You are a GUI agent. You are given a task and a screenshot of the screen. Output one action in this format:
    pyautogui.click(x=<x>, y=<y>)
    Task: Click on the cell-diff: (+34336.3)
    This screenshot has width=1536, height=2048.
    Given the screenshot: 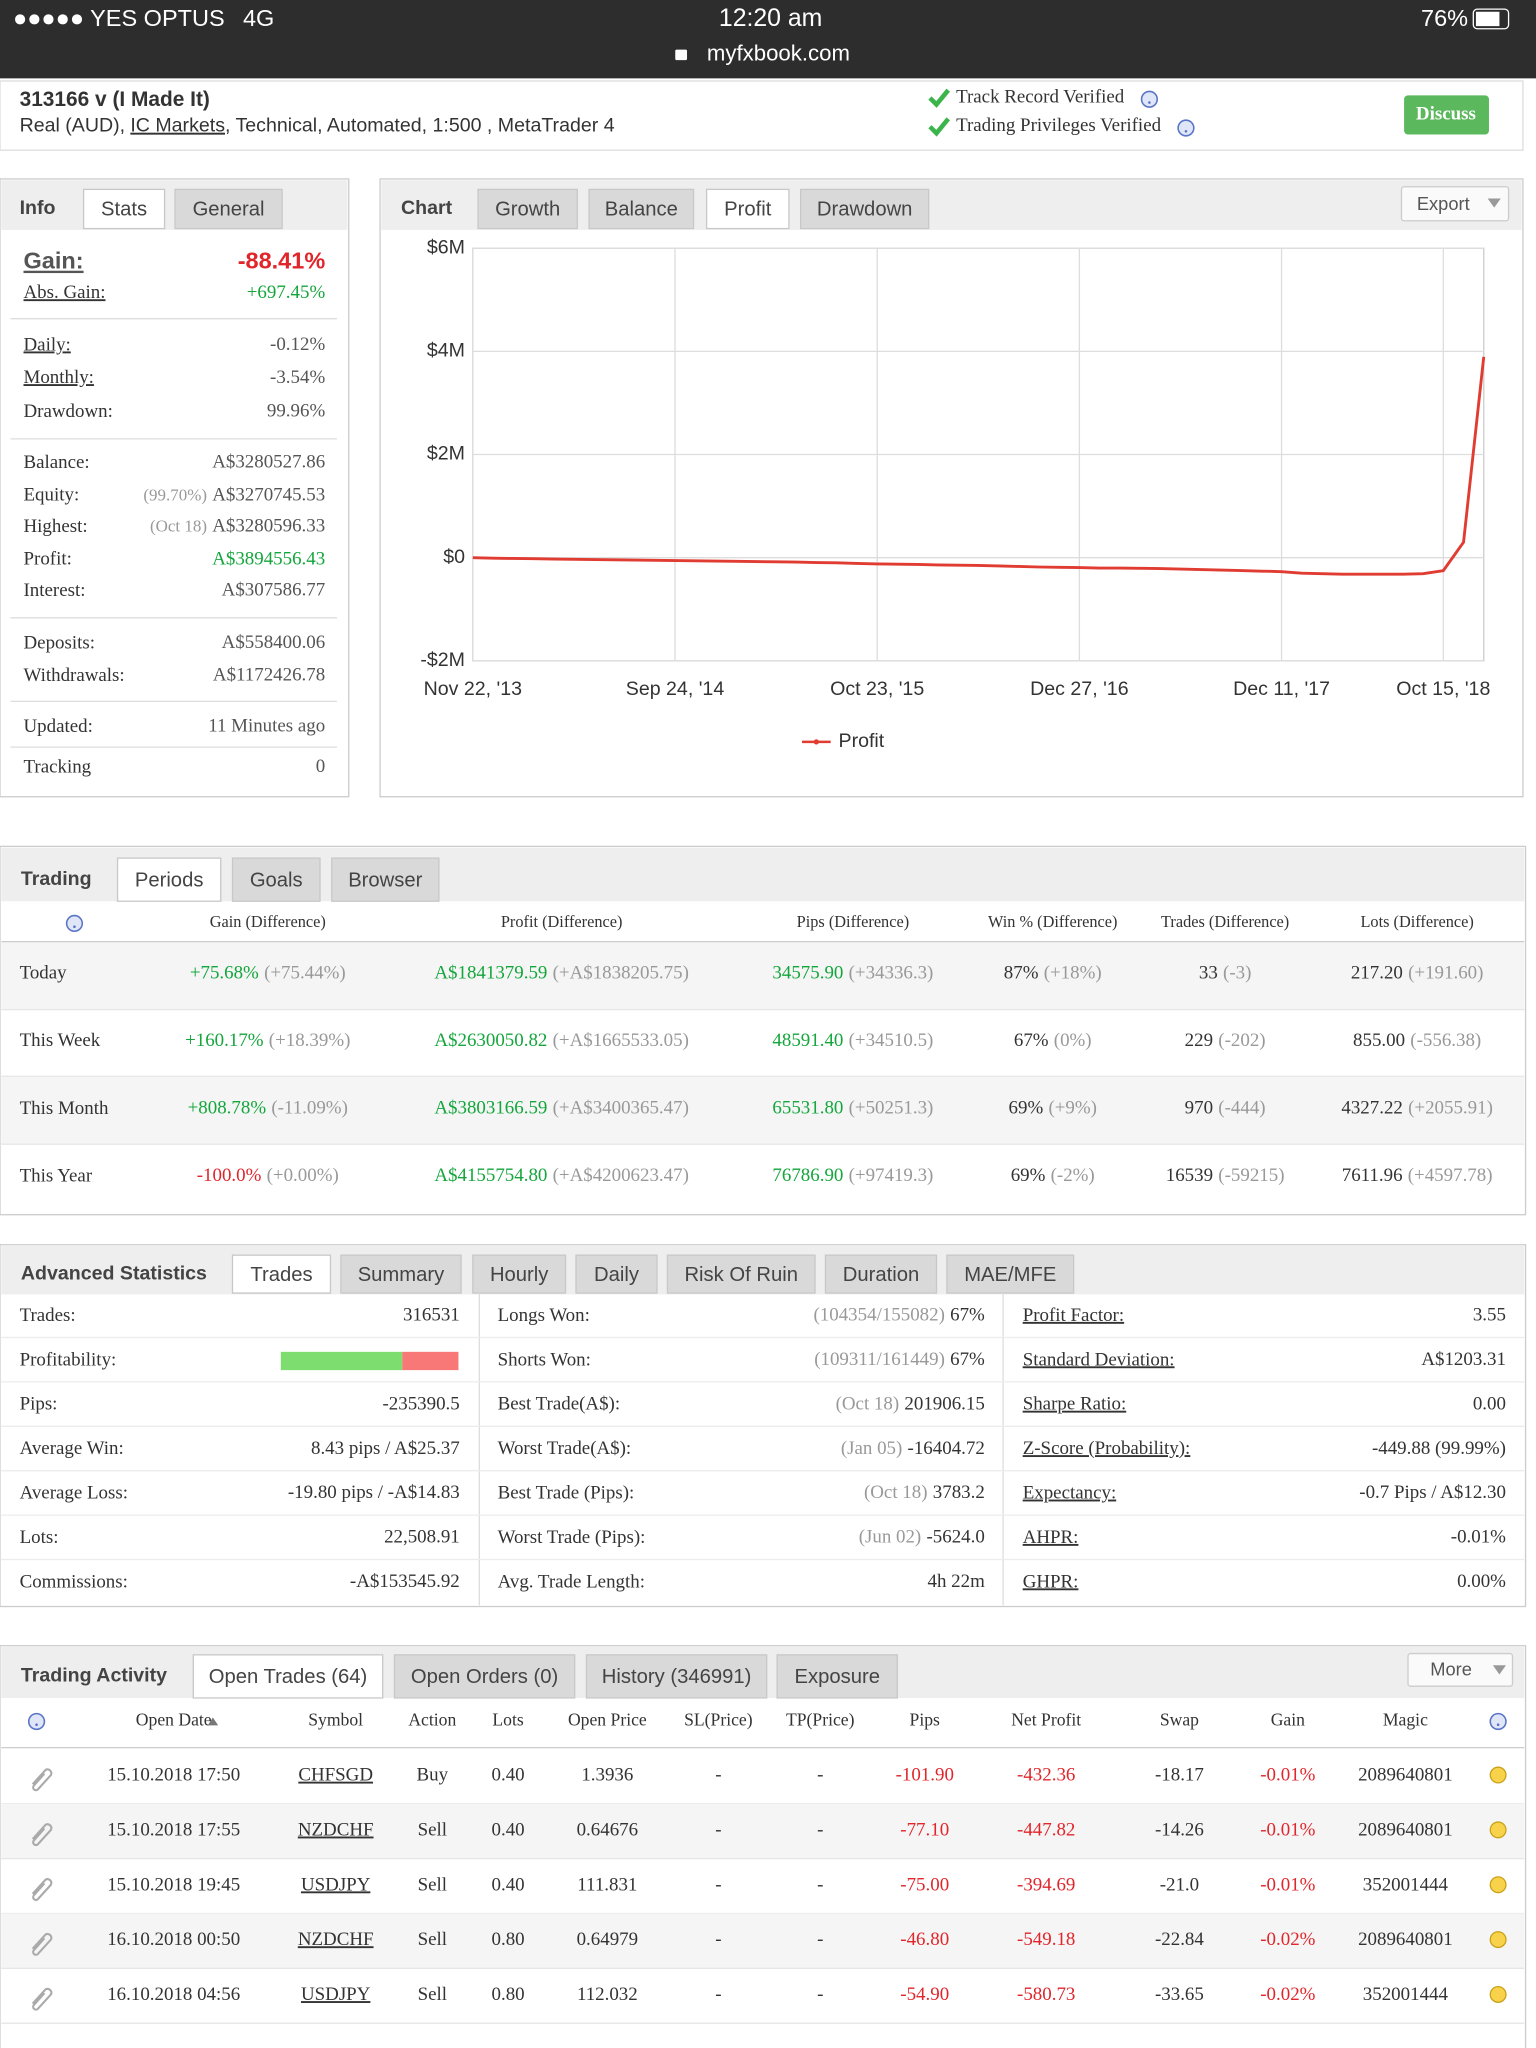 What is the action you would take?
    pyautogui.click(x=891, y=973)
    